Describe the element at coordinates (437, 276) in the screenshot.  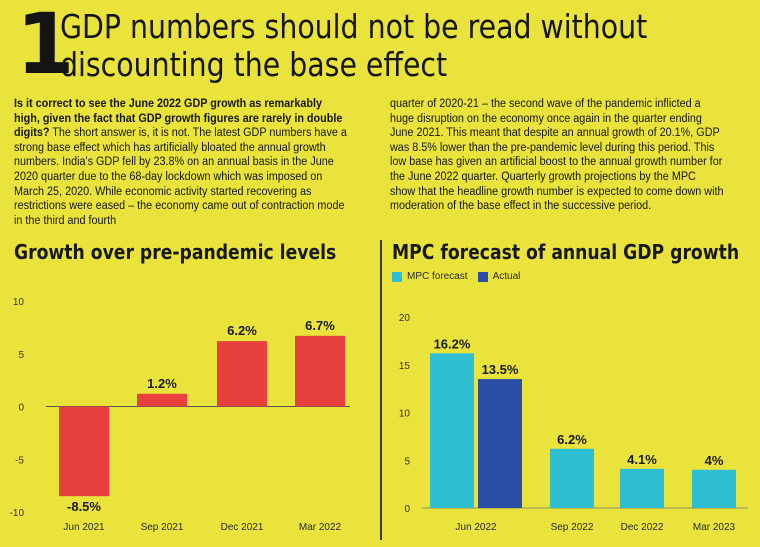
I see `legend-label-forecast: MPC forecast` at that location.